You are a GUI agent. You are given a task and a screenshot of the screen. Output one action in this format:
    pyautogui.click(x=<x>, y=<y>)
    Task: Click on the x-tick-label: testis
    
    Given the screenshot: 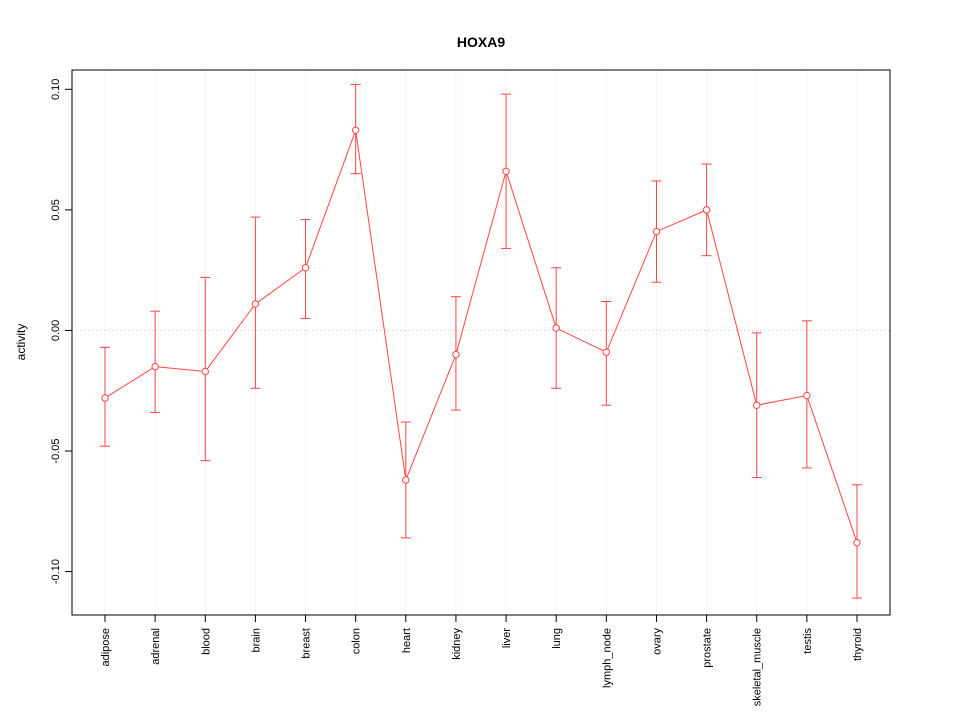 What is the action you would take?
    pyautogui.click(x=808, y=641)
    